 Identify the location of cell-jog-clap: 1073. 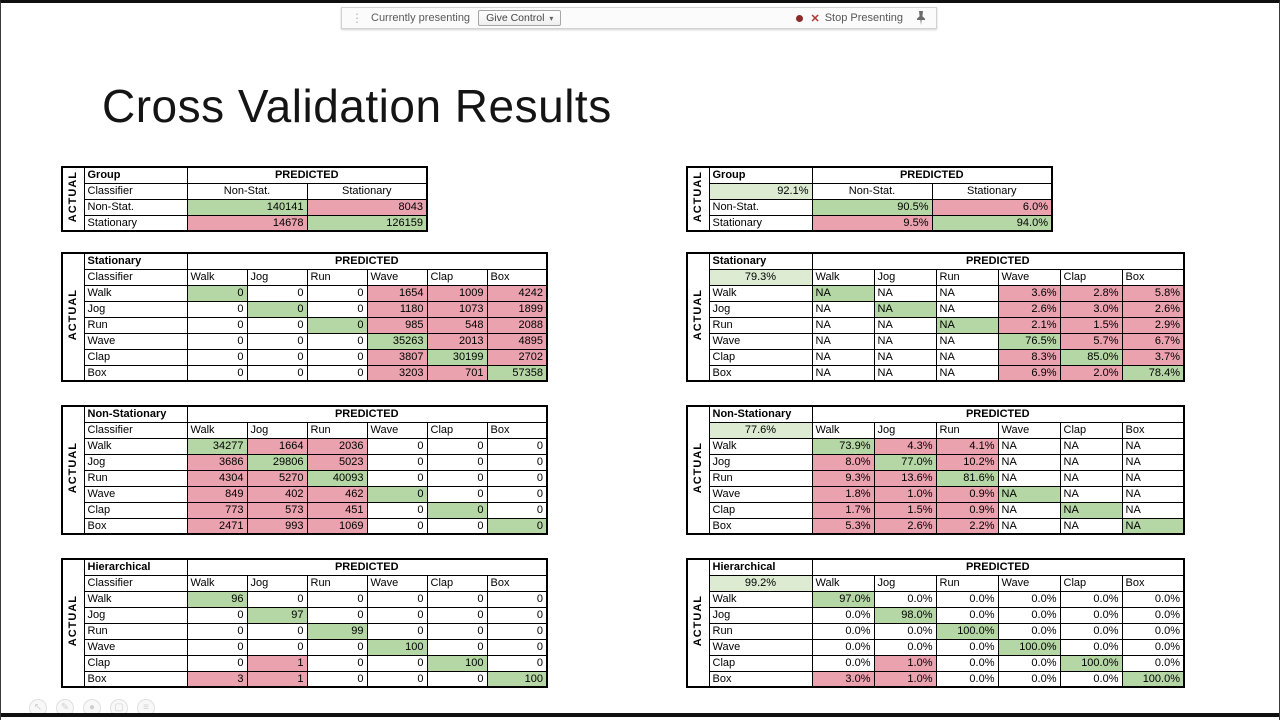
(457, 309).